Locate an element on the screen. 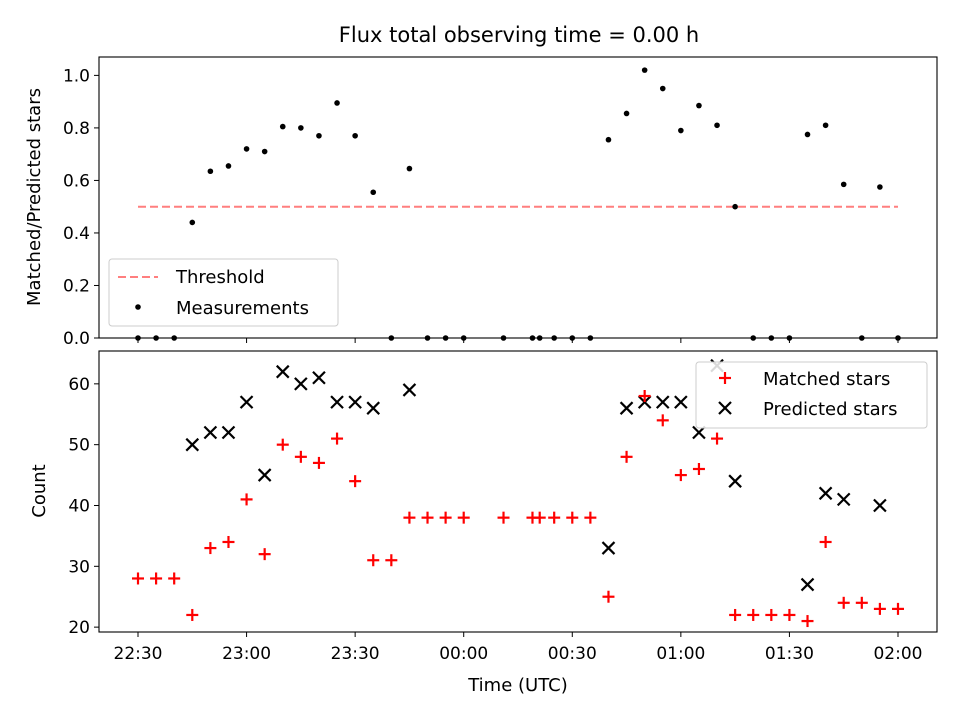  top-y-axis-label: Matched/Predicted stars is located at coordinates (34, 197).